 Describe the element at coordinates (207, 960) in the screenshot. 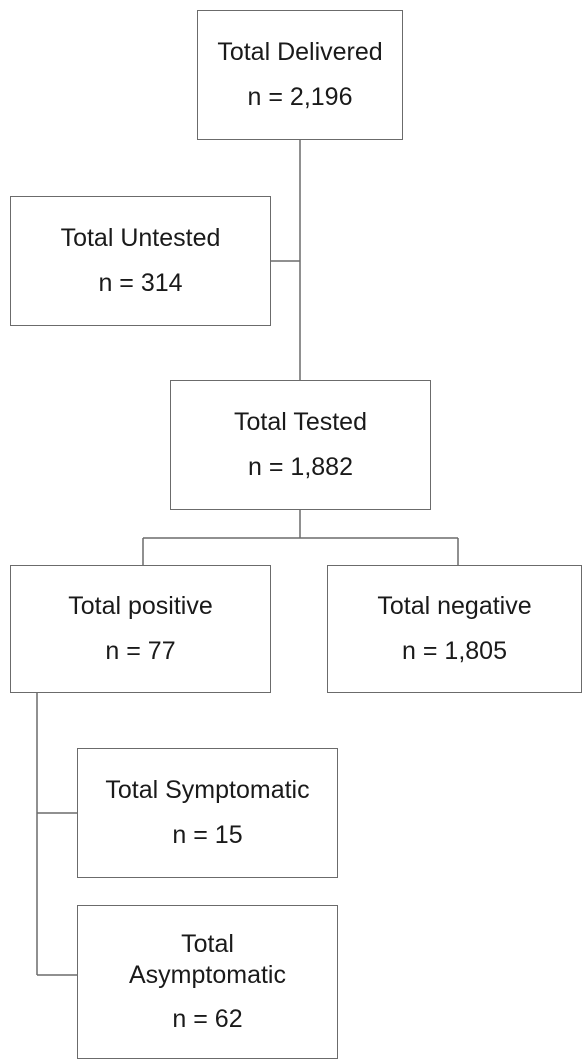

I see `total-asymptomatic-label: Total Asymptomatic` at that location.